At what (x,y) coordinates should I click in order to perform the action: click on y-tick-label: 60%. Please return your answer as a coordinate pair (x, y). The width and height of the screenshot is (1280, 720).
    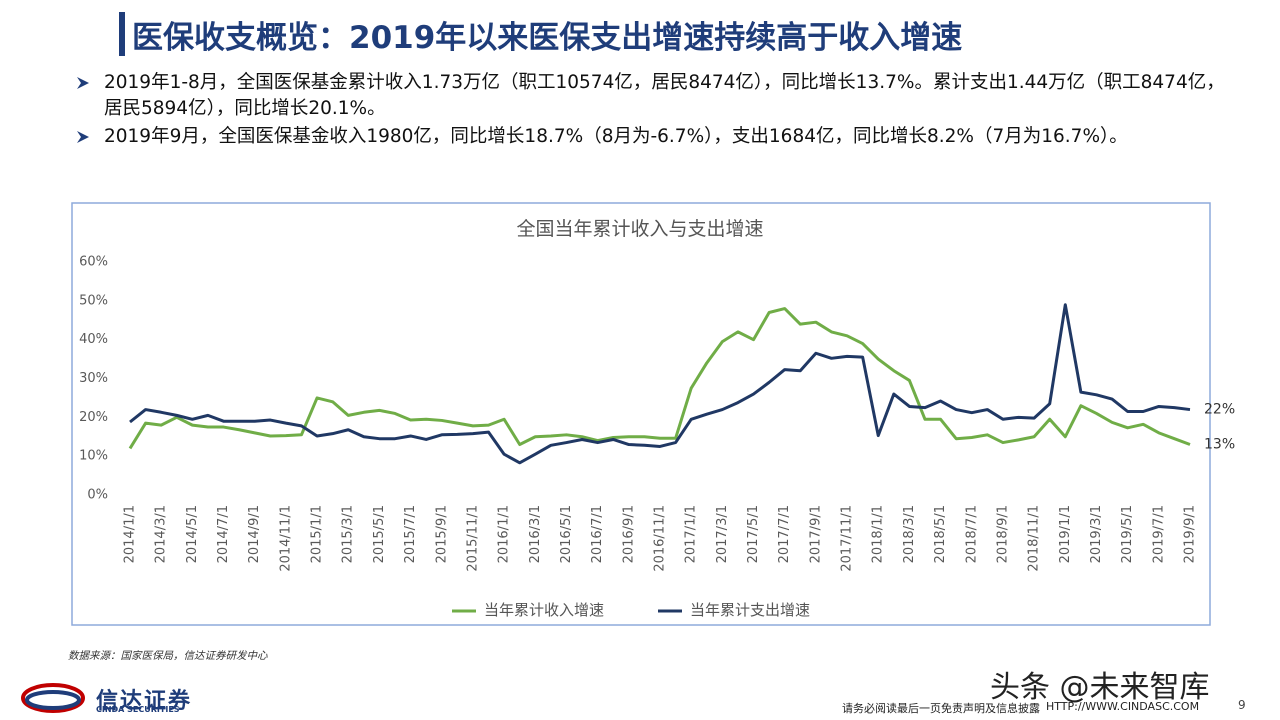
    Looking at the image, I should click on (93, 262).